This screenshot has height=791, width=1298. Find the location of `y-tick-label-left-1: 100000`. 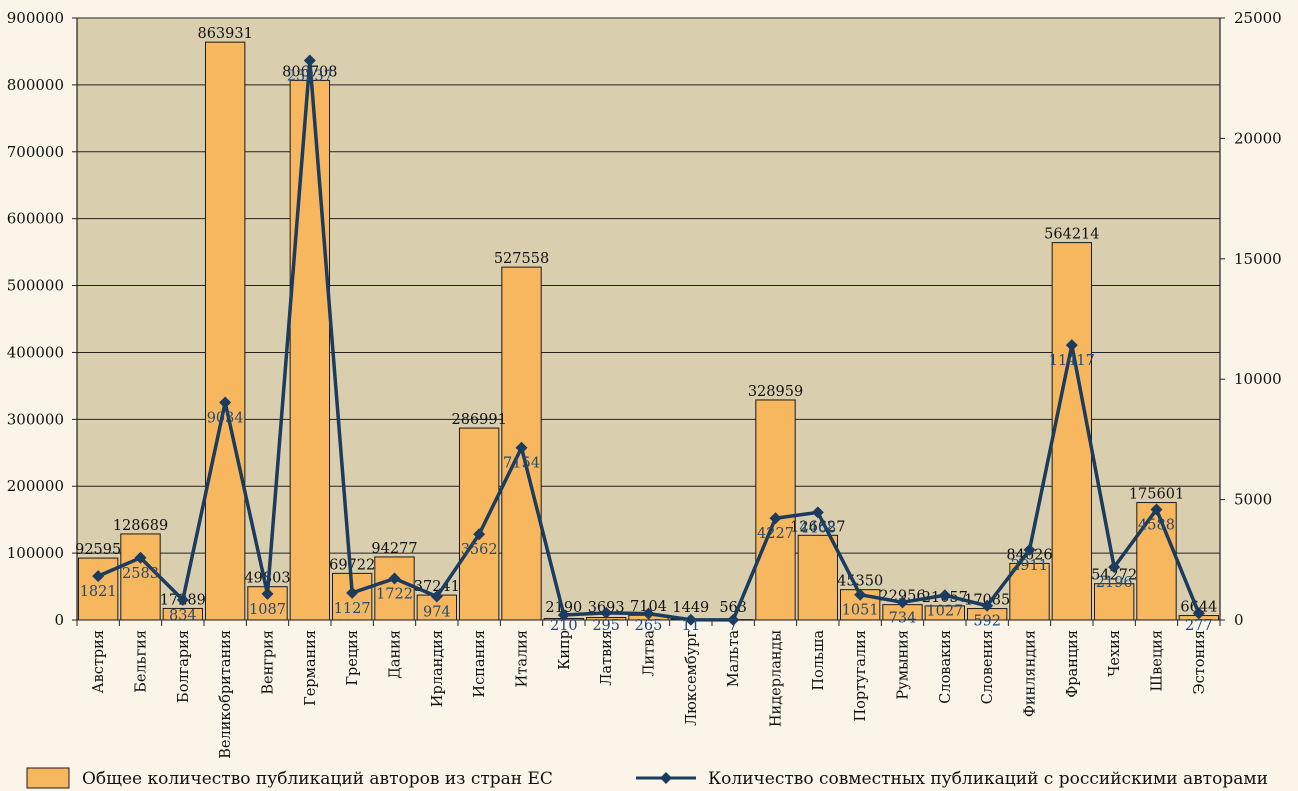

y-tick-label-left-1: 100000 is located at coordinates (35, 553).